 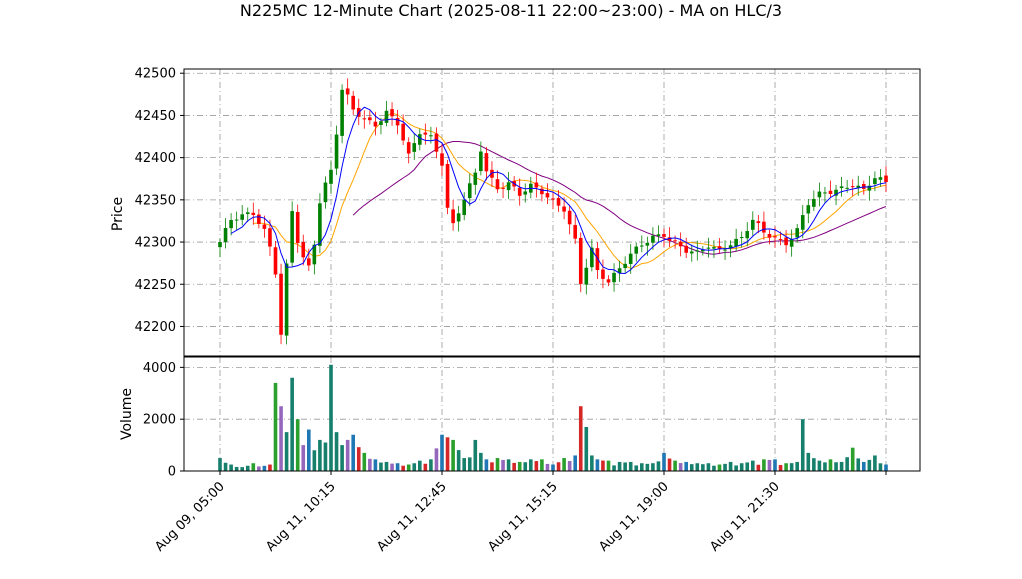 I want to click on volume-y-tick-label: 0, so click(x=172, y=472).